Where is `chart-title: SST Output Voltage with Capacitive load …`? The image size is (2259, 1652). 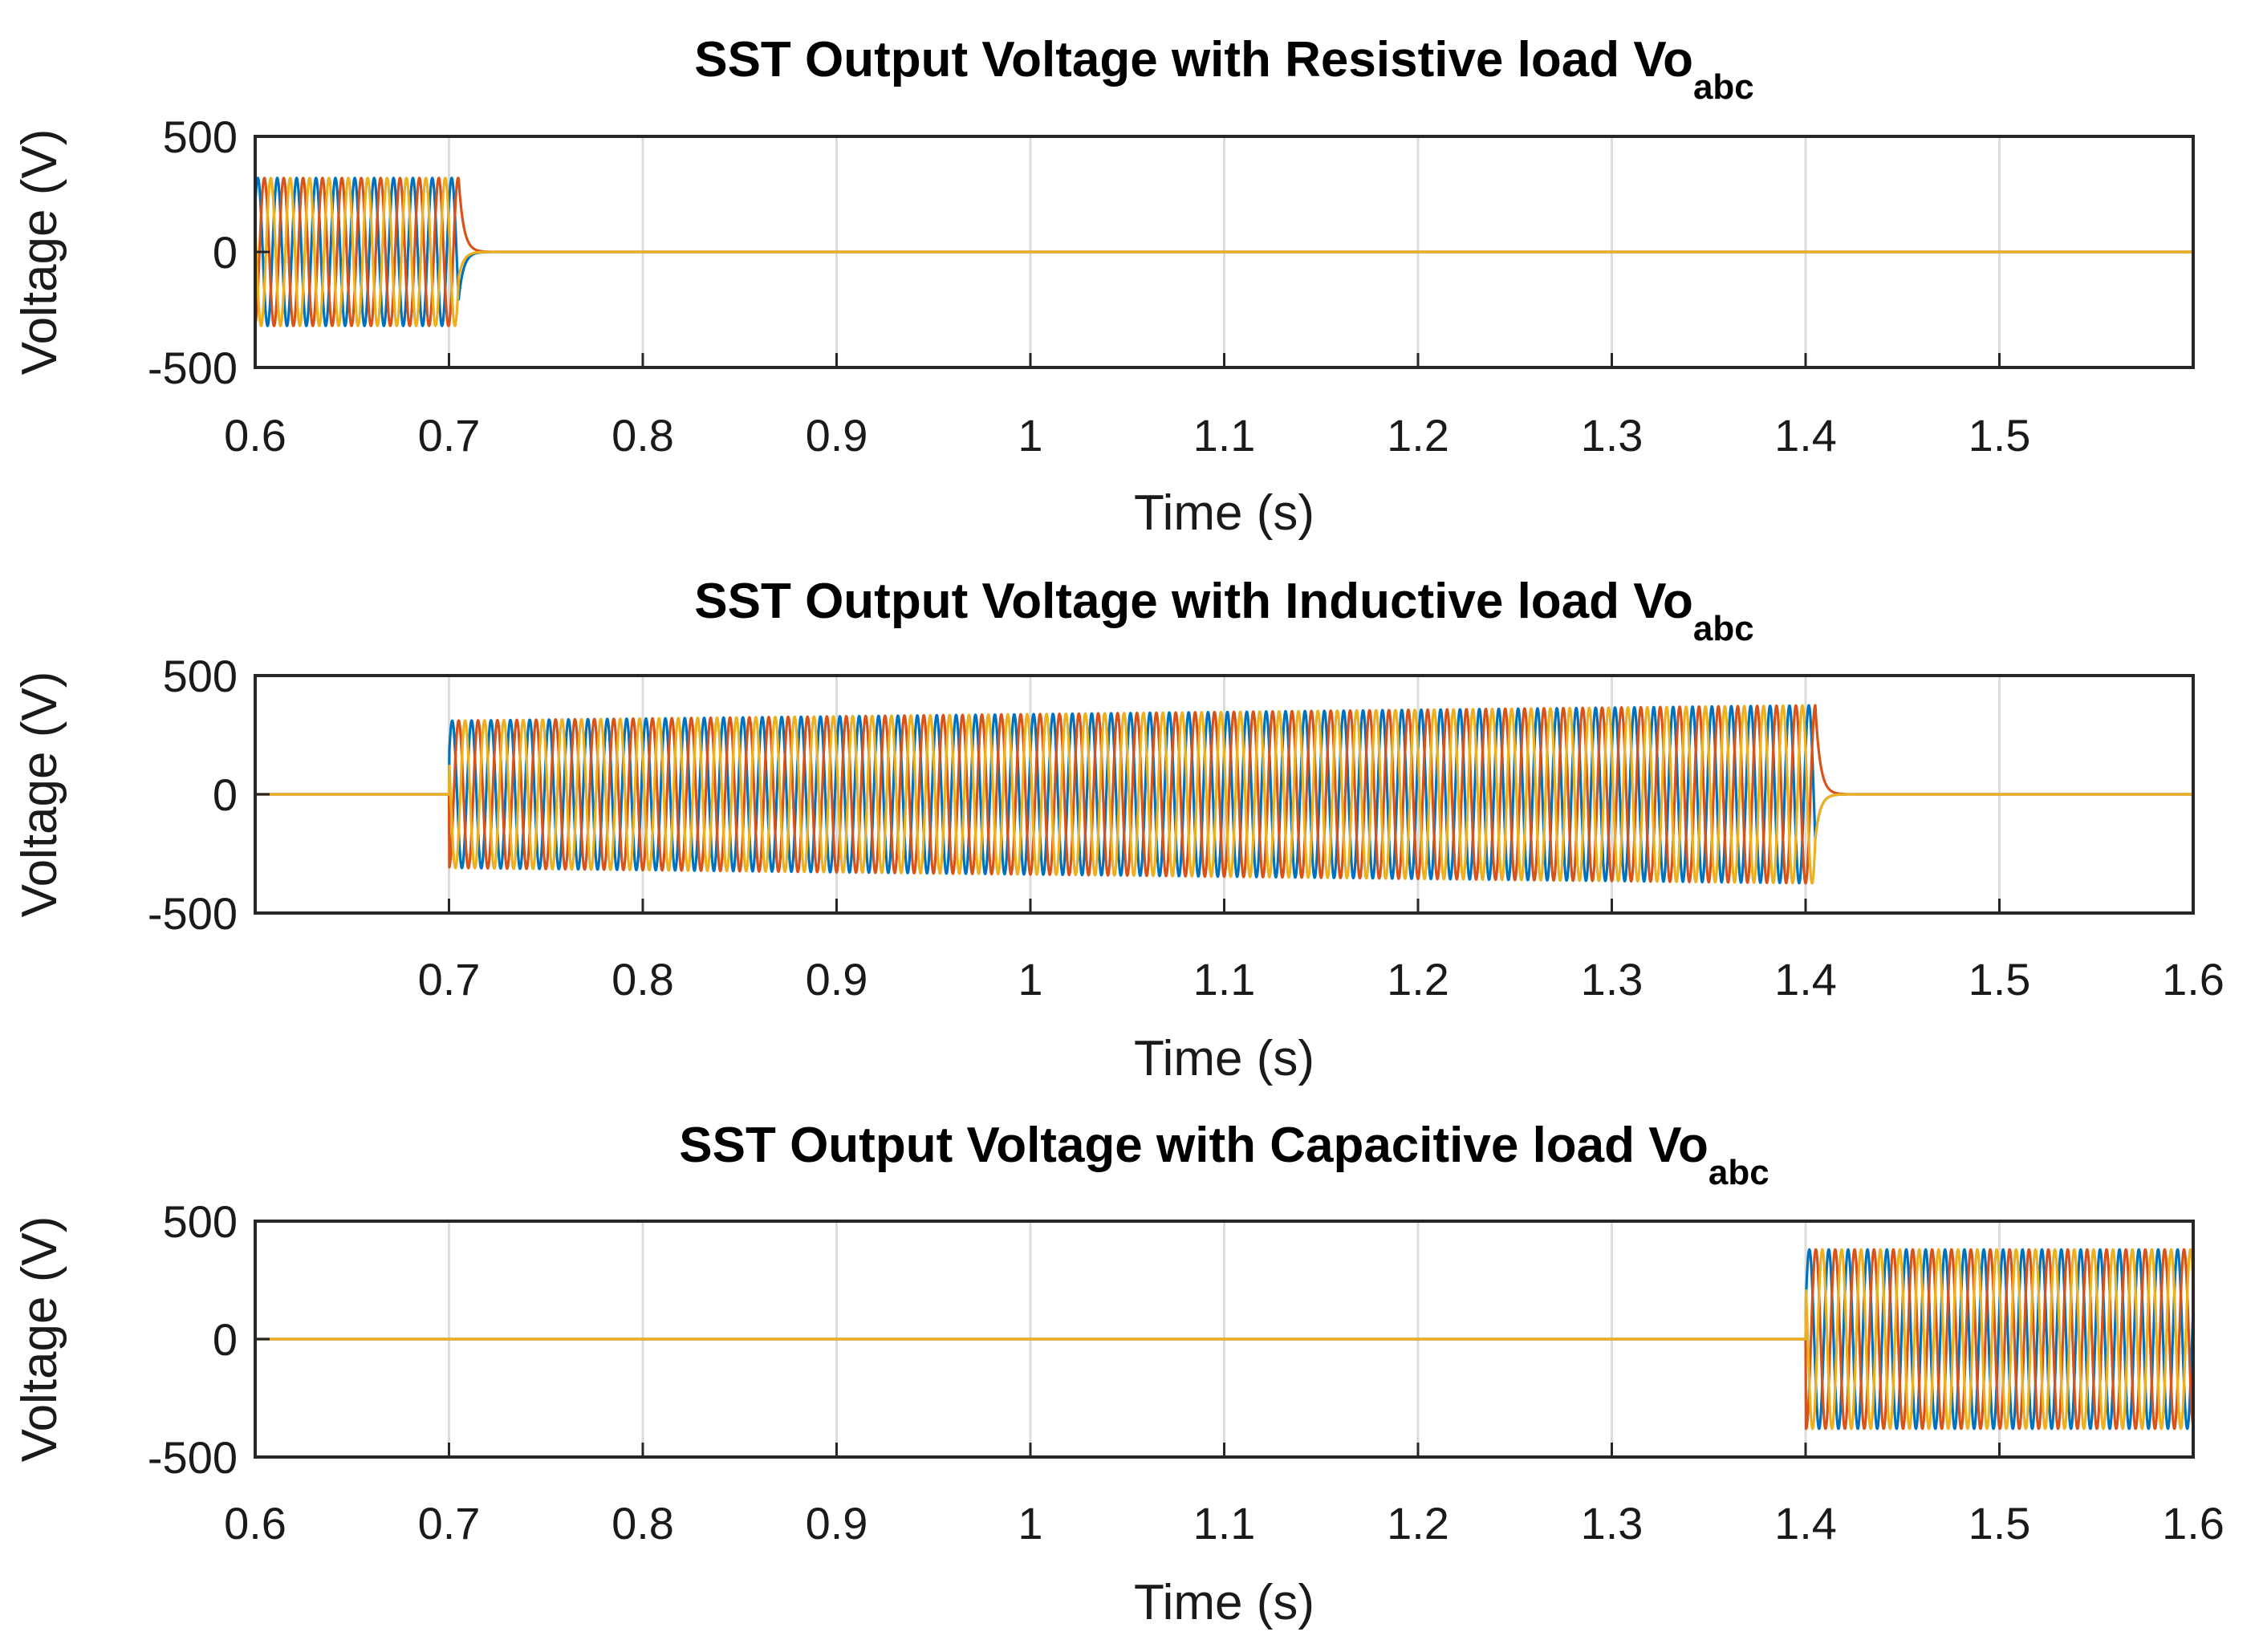
chart-title: SST Output Voltage with Capacitive load … is located at coordinates (1224, 1155).